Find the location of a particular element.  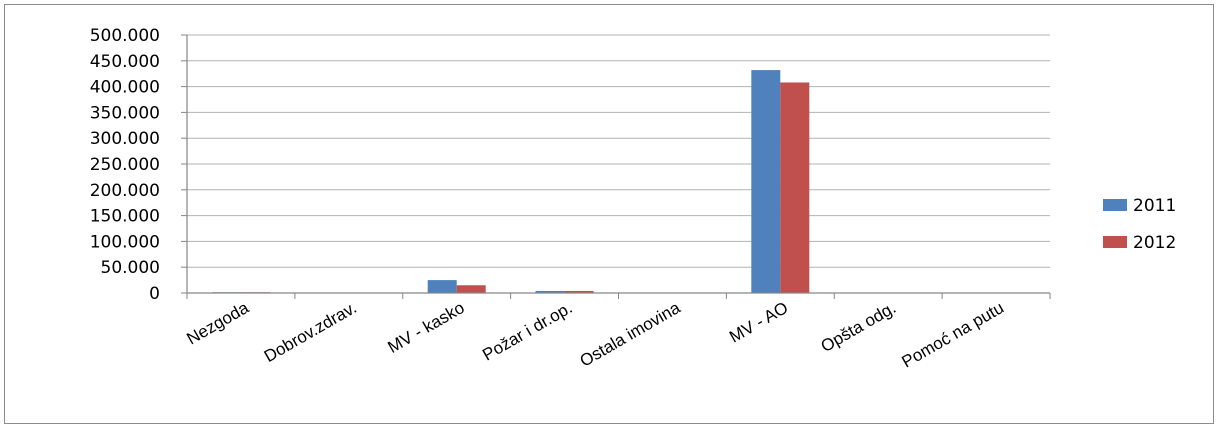

x-category-label: Požar i dr.op. is located at coordinates (527, 331).